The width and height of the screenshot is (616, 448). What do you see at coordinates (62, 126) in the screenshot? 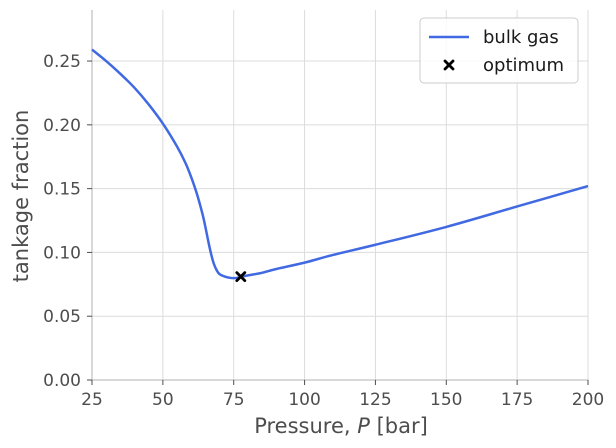
I see `y-tick-label: 0.20` at bounding box center [62, 126].